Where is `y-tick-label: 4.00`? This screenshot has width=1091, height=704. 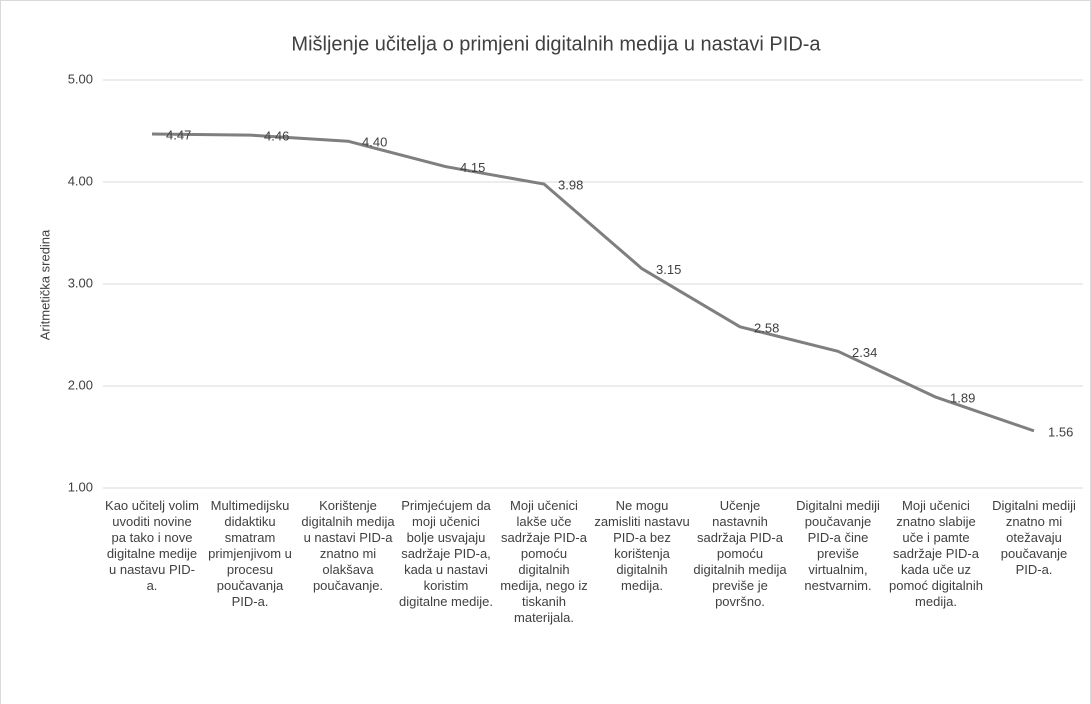 y-tick-label: 4.00 is located at coordinates (80, 180).